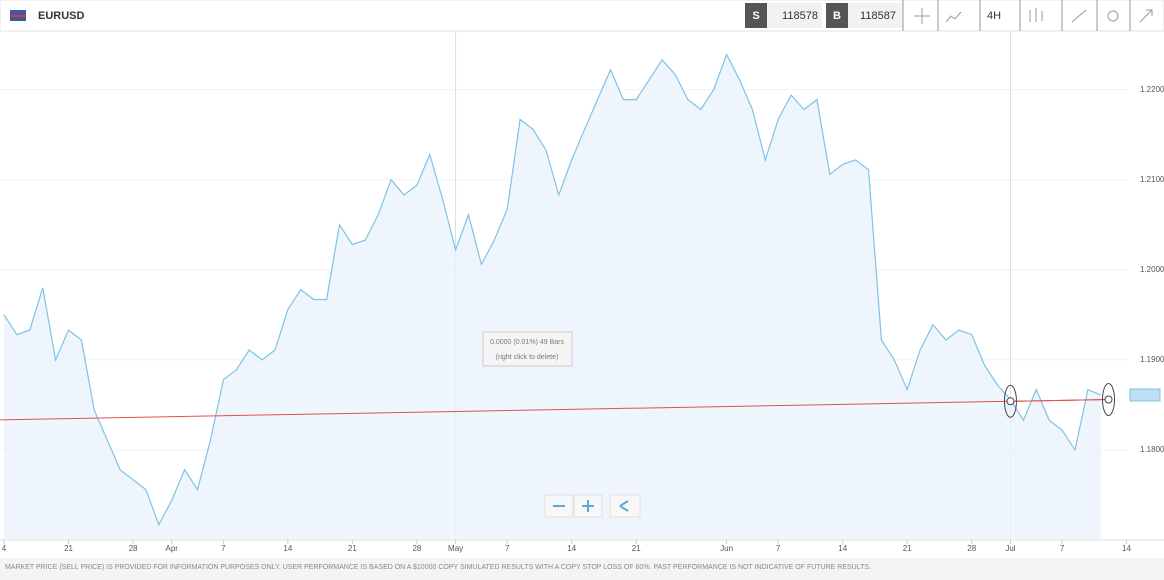 The height and width of the screenshot is (580, 1164). Describe the element at coordinates (800, 16) in the screenshot. I see `sell-price: 118578` at that location.